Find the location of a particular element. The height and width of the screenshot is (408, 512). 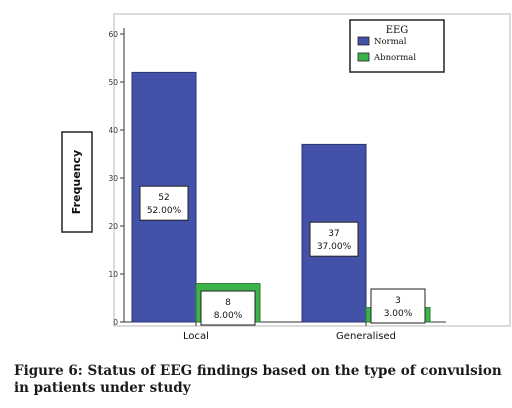

y-axis-label: Frequency is located at coordinates (76, 182).